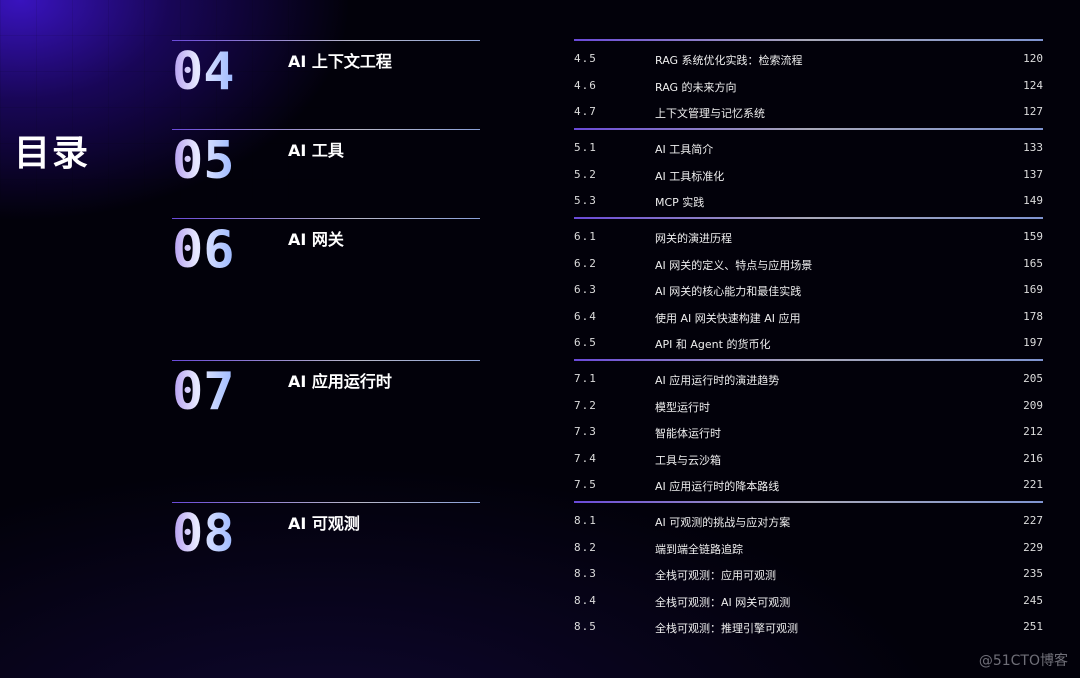 This screenshot has height=678, width=1080. Describe the element at coordinates (688, 433) in the screenshot. I see `section-title: 智能体运行时` at that location.